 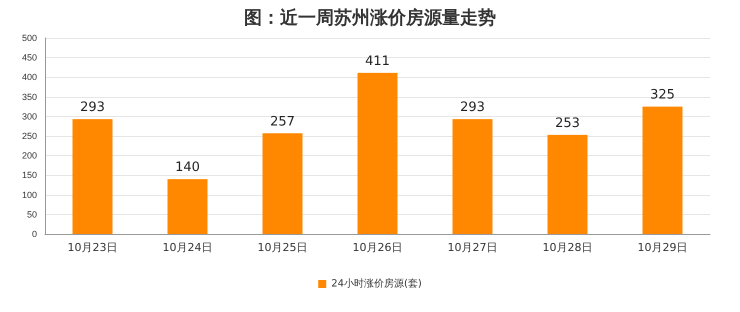 What do you see at coordinates (29, 136) in the screenshot?
I see `y-tick-label: 250` at bounding box center [29, 136].